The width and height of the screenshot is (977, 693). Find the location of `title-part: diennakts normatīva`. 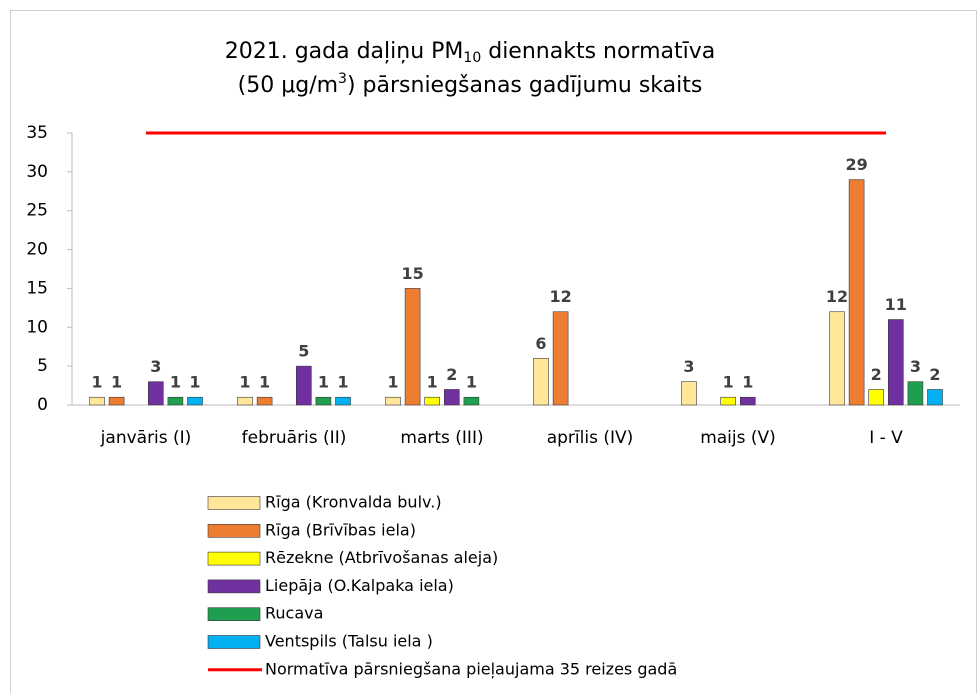

title-part: diennakts normatīva is located at coordinates (598, 51).